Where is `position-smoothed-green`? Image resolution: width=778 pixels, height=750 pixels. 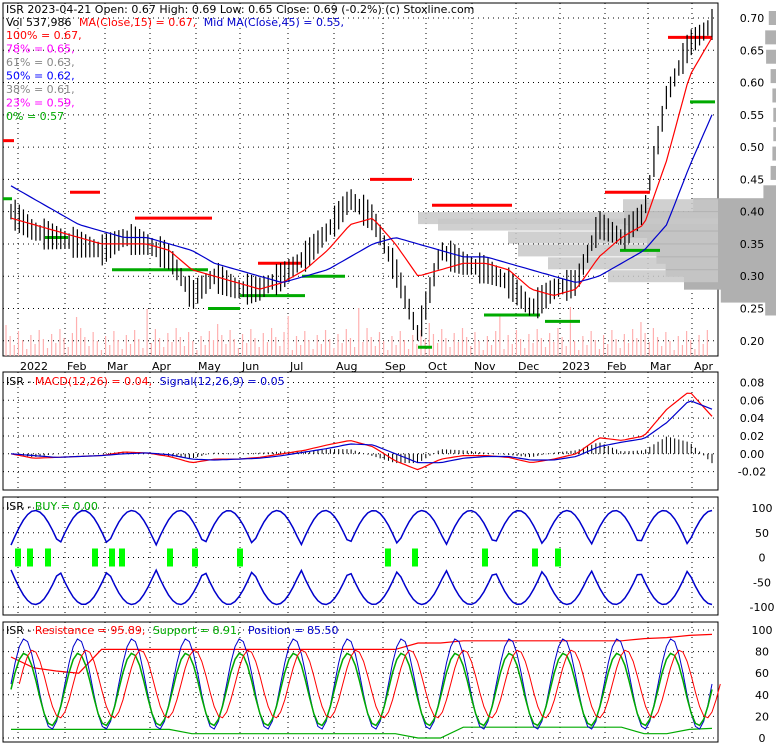
position-smoothed-green is located at coordinates (361, 689).